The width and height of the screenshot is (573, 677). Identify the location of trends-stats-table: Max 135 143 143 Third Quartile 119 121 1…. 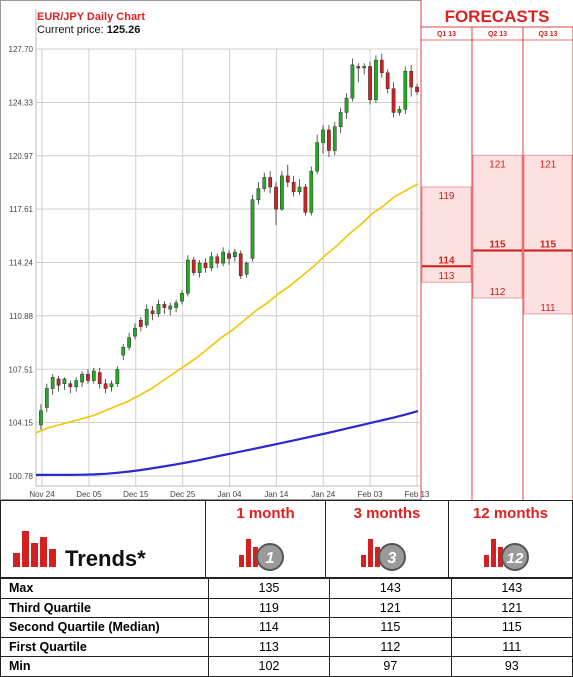
(286, 627).